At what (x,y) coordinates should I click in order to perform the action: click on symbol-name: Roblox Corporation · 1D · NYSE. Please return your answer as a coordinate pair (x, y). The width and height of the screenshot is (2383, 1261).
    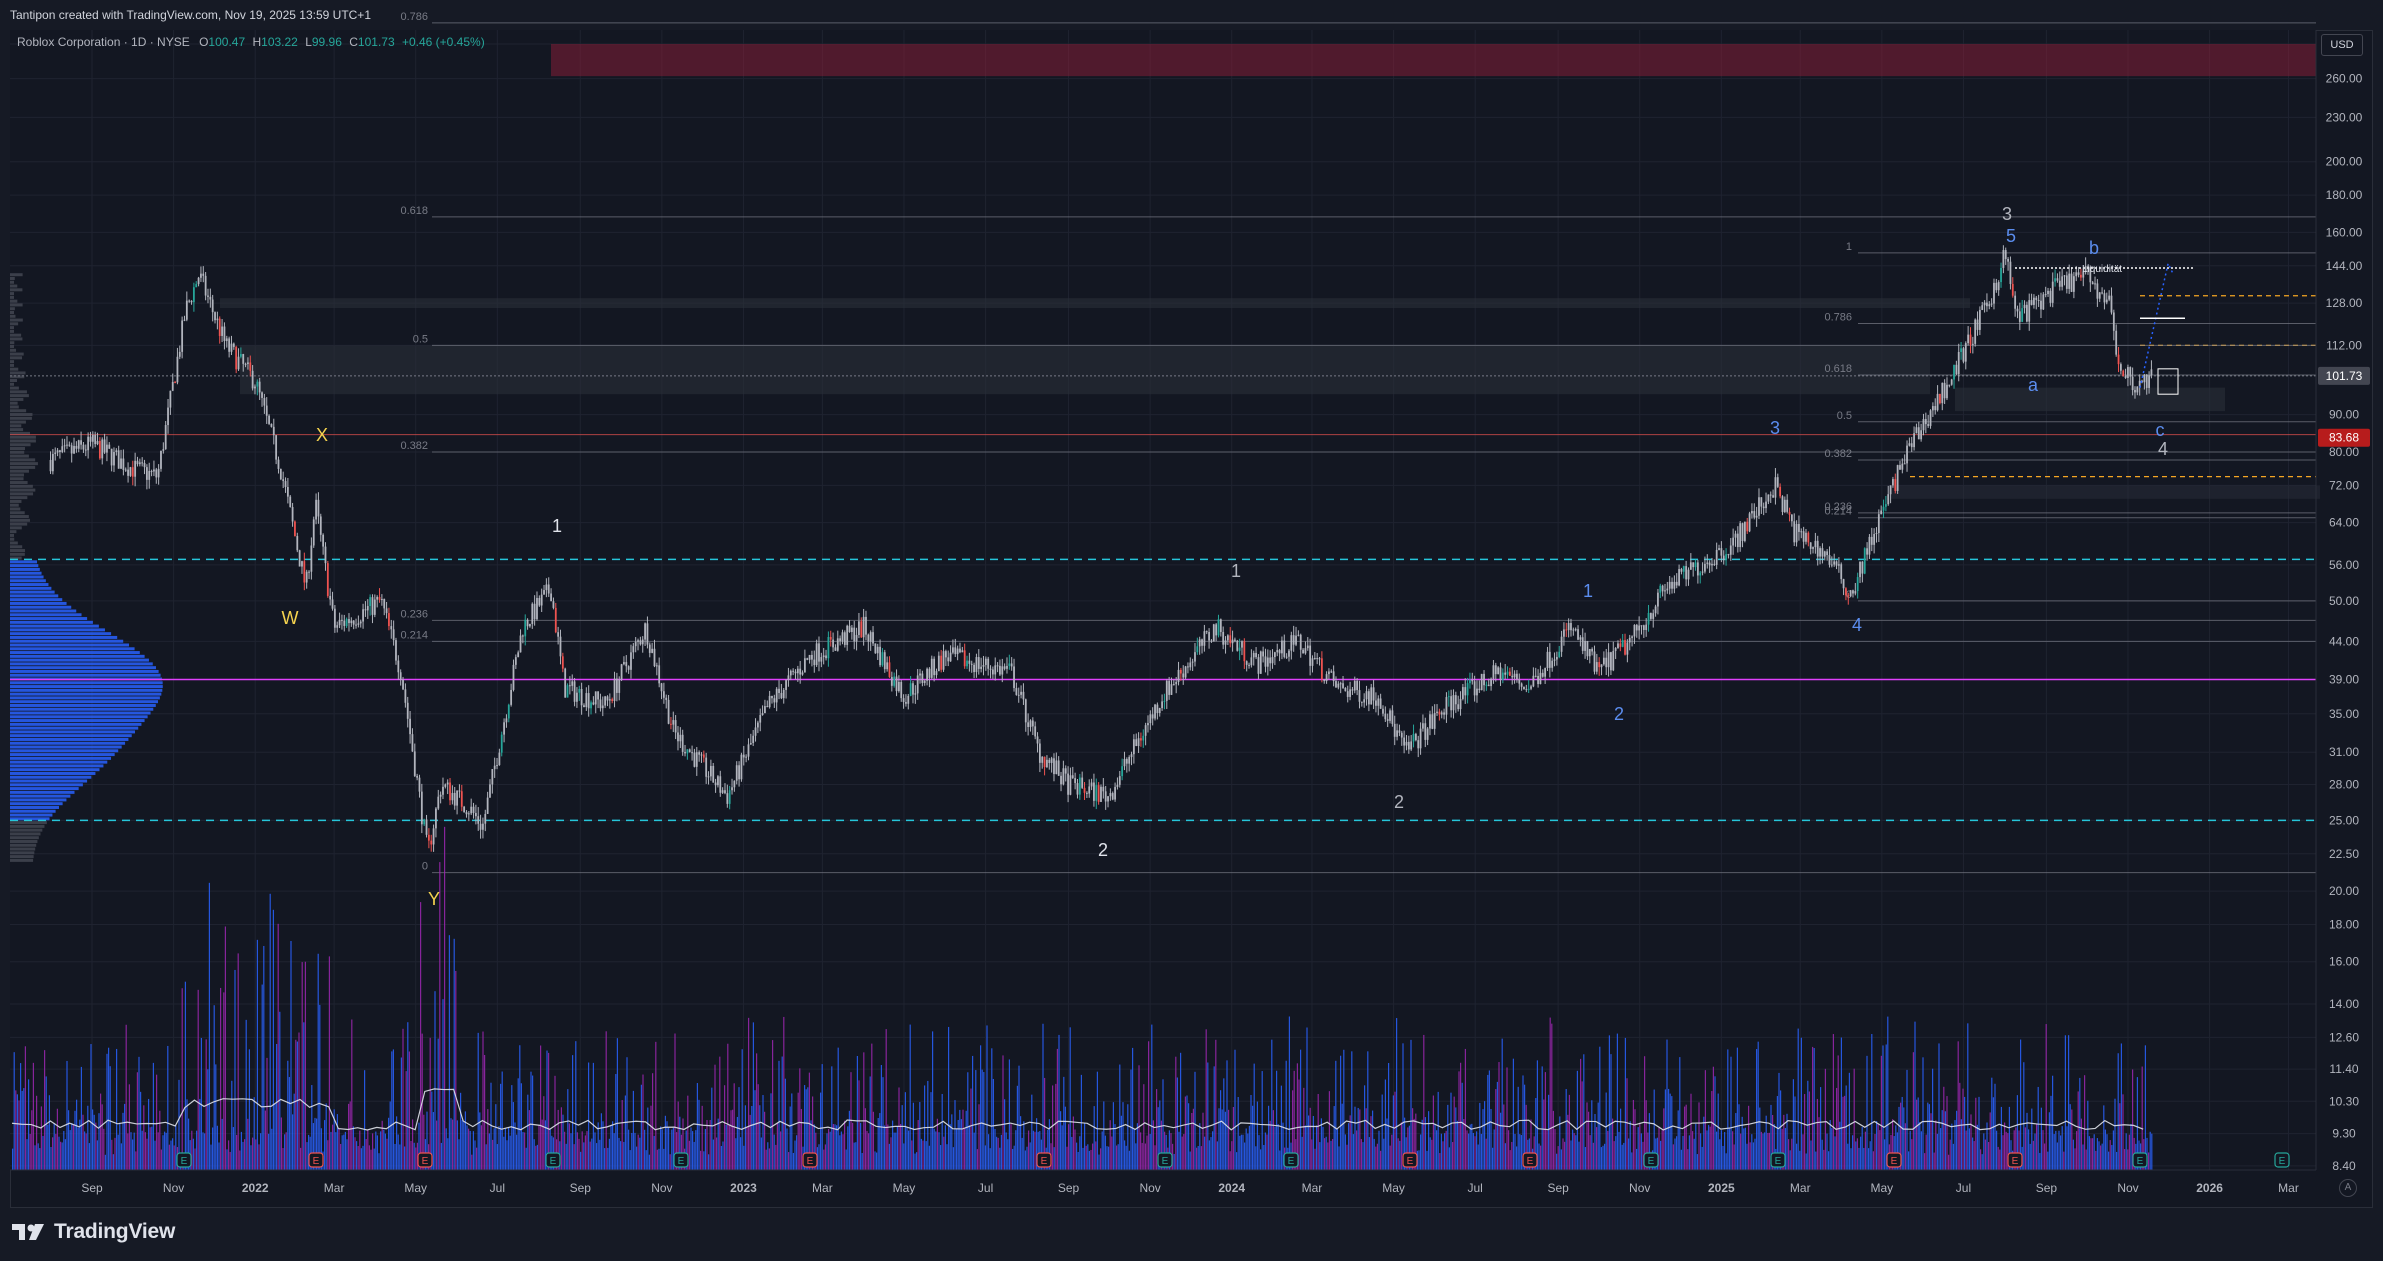
    Looking at the image, I should click on (103, 42).